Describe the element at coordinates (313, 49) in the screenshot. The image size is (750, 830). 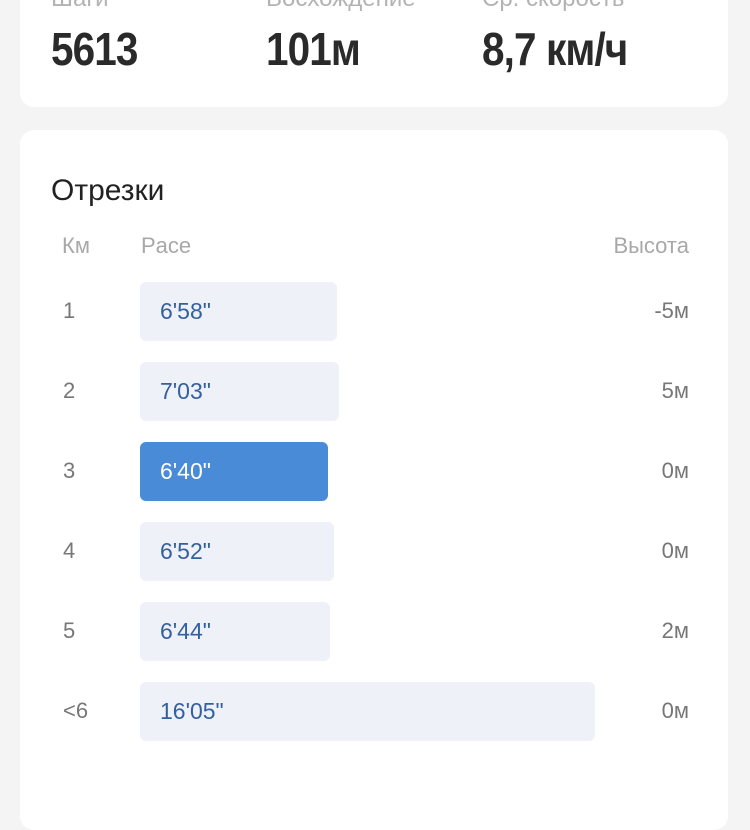
I see `stat-value: 101м` at that location.